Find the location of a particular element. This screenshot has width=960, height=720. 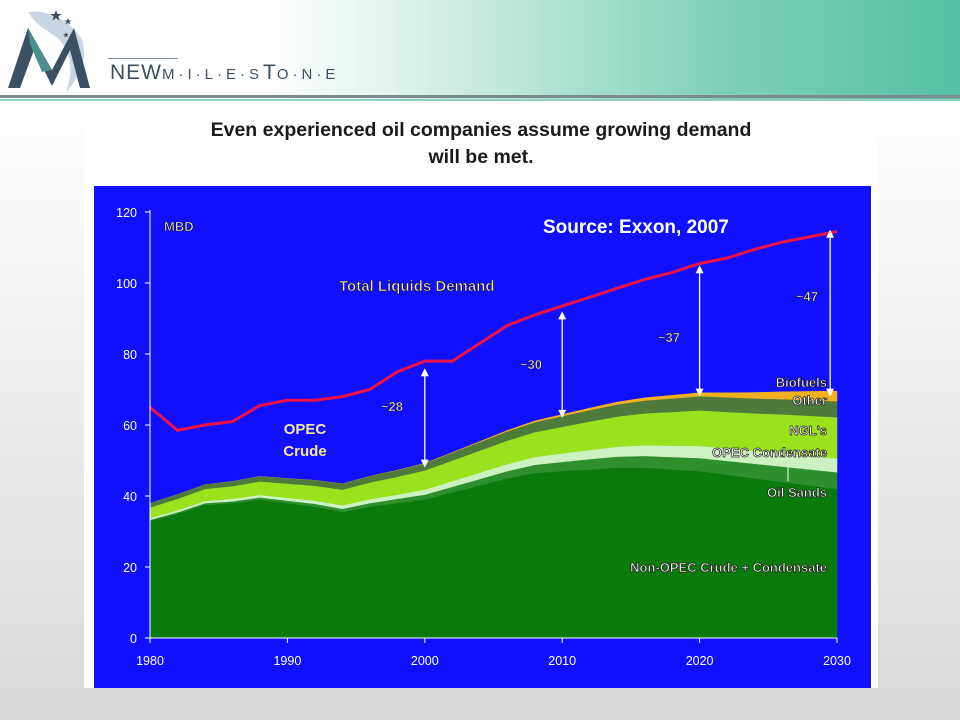

gap-value-label: ~30 is located at coordinates (531, 364).